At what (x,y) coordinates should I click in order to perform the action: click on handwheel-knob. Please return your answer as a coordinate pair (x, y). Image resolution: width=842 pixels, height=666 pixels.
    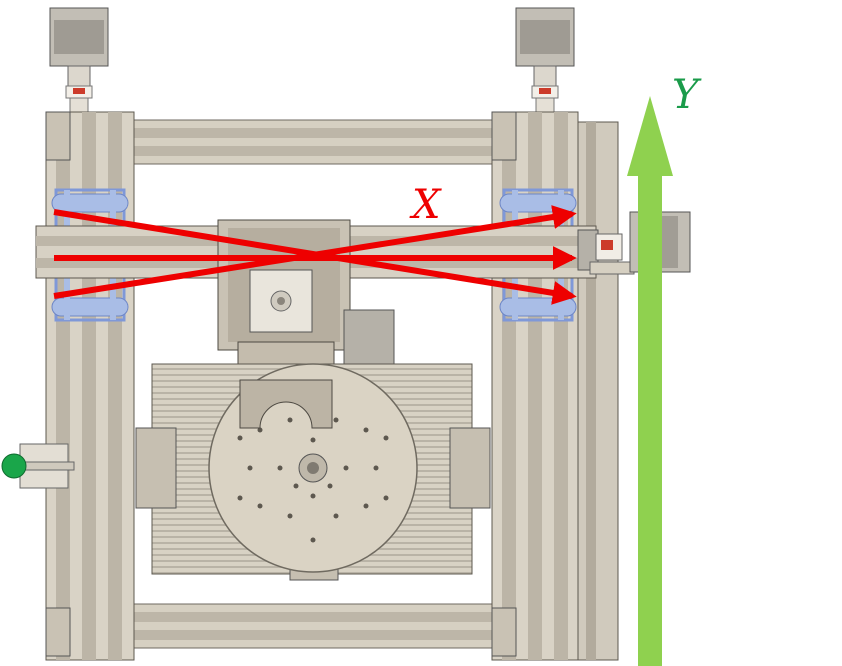
    Looking at the image, I should click on (38, 466).